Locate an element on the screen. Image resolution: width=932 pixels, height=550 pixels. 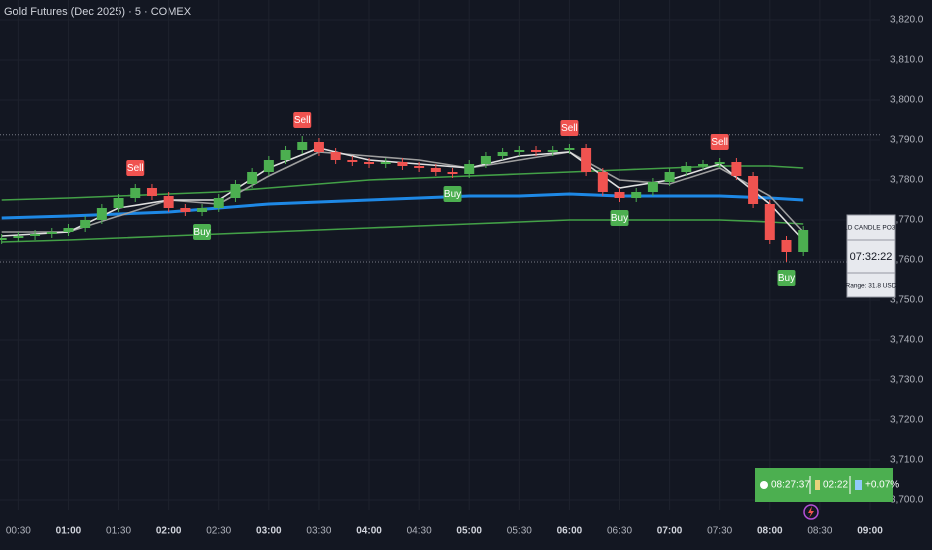
info-box-bg is located at coordinates (871, 256).